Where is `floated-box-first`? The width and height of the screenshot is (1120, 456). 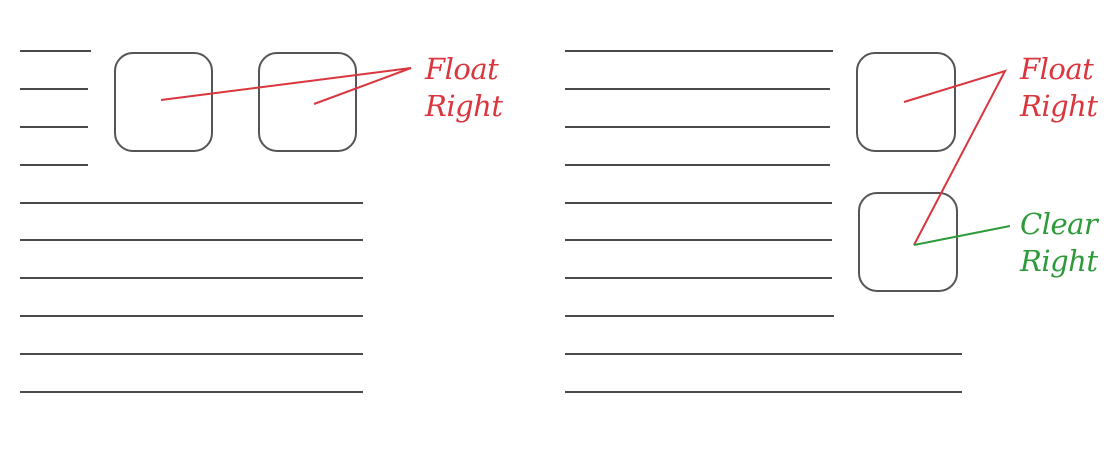 floated-box-first is located at coordinates (163, 102).